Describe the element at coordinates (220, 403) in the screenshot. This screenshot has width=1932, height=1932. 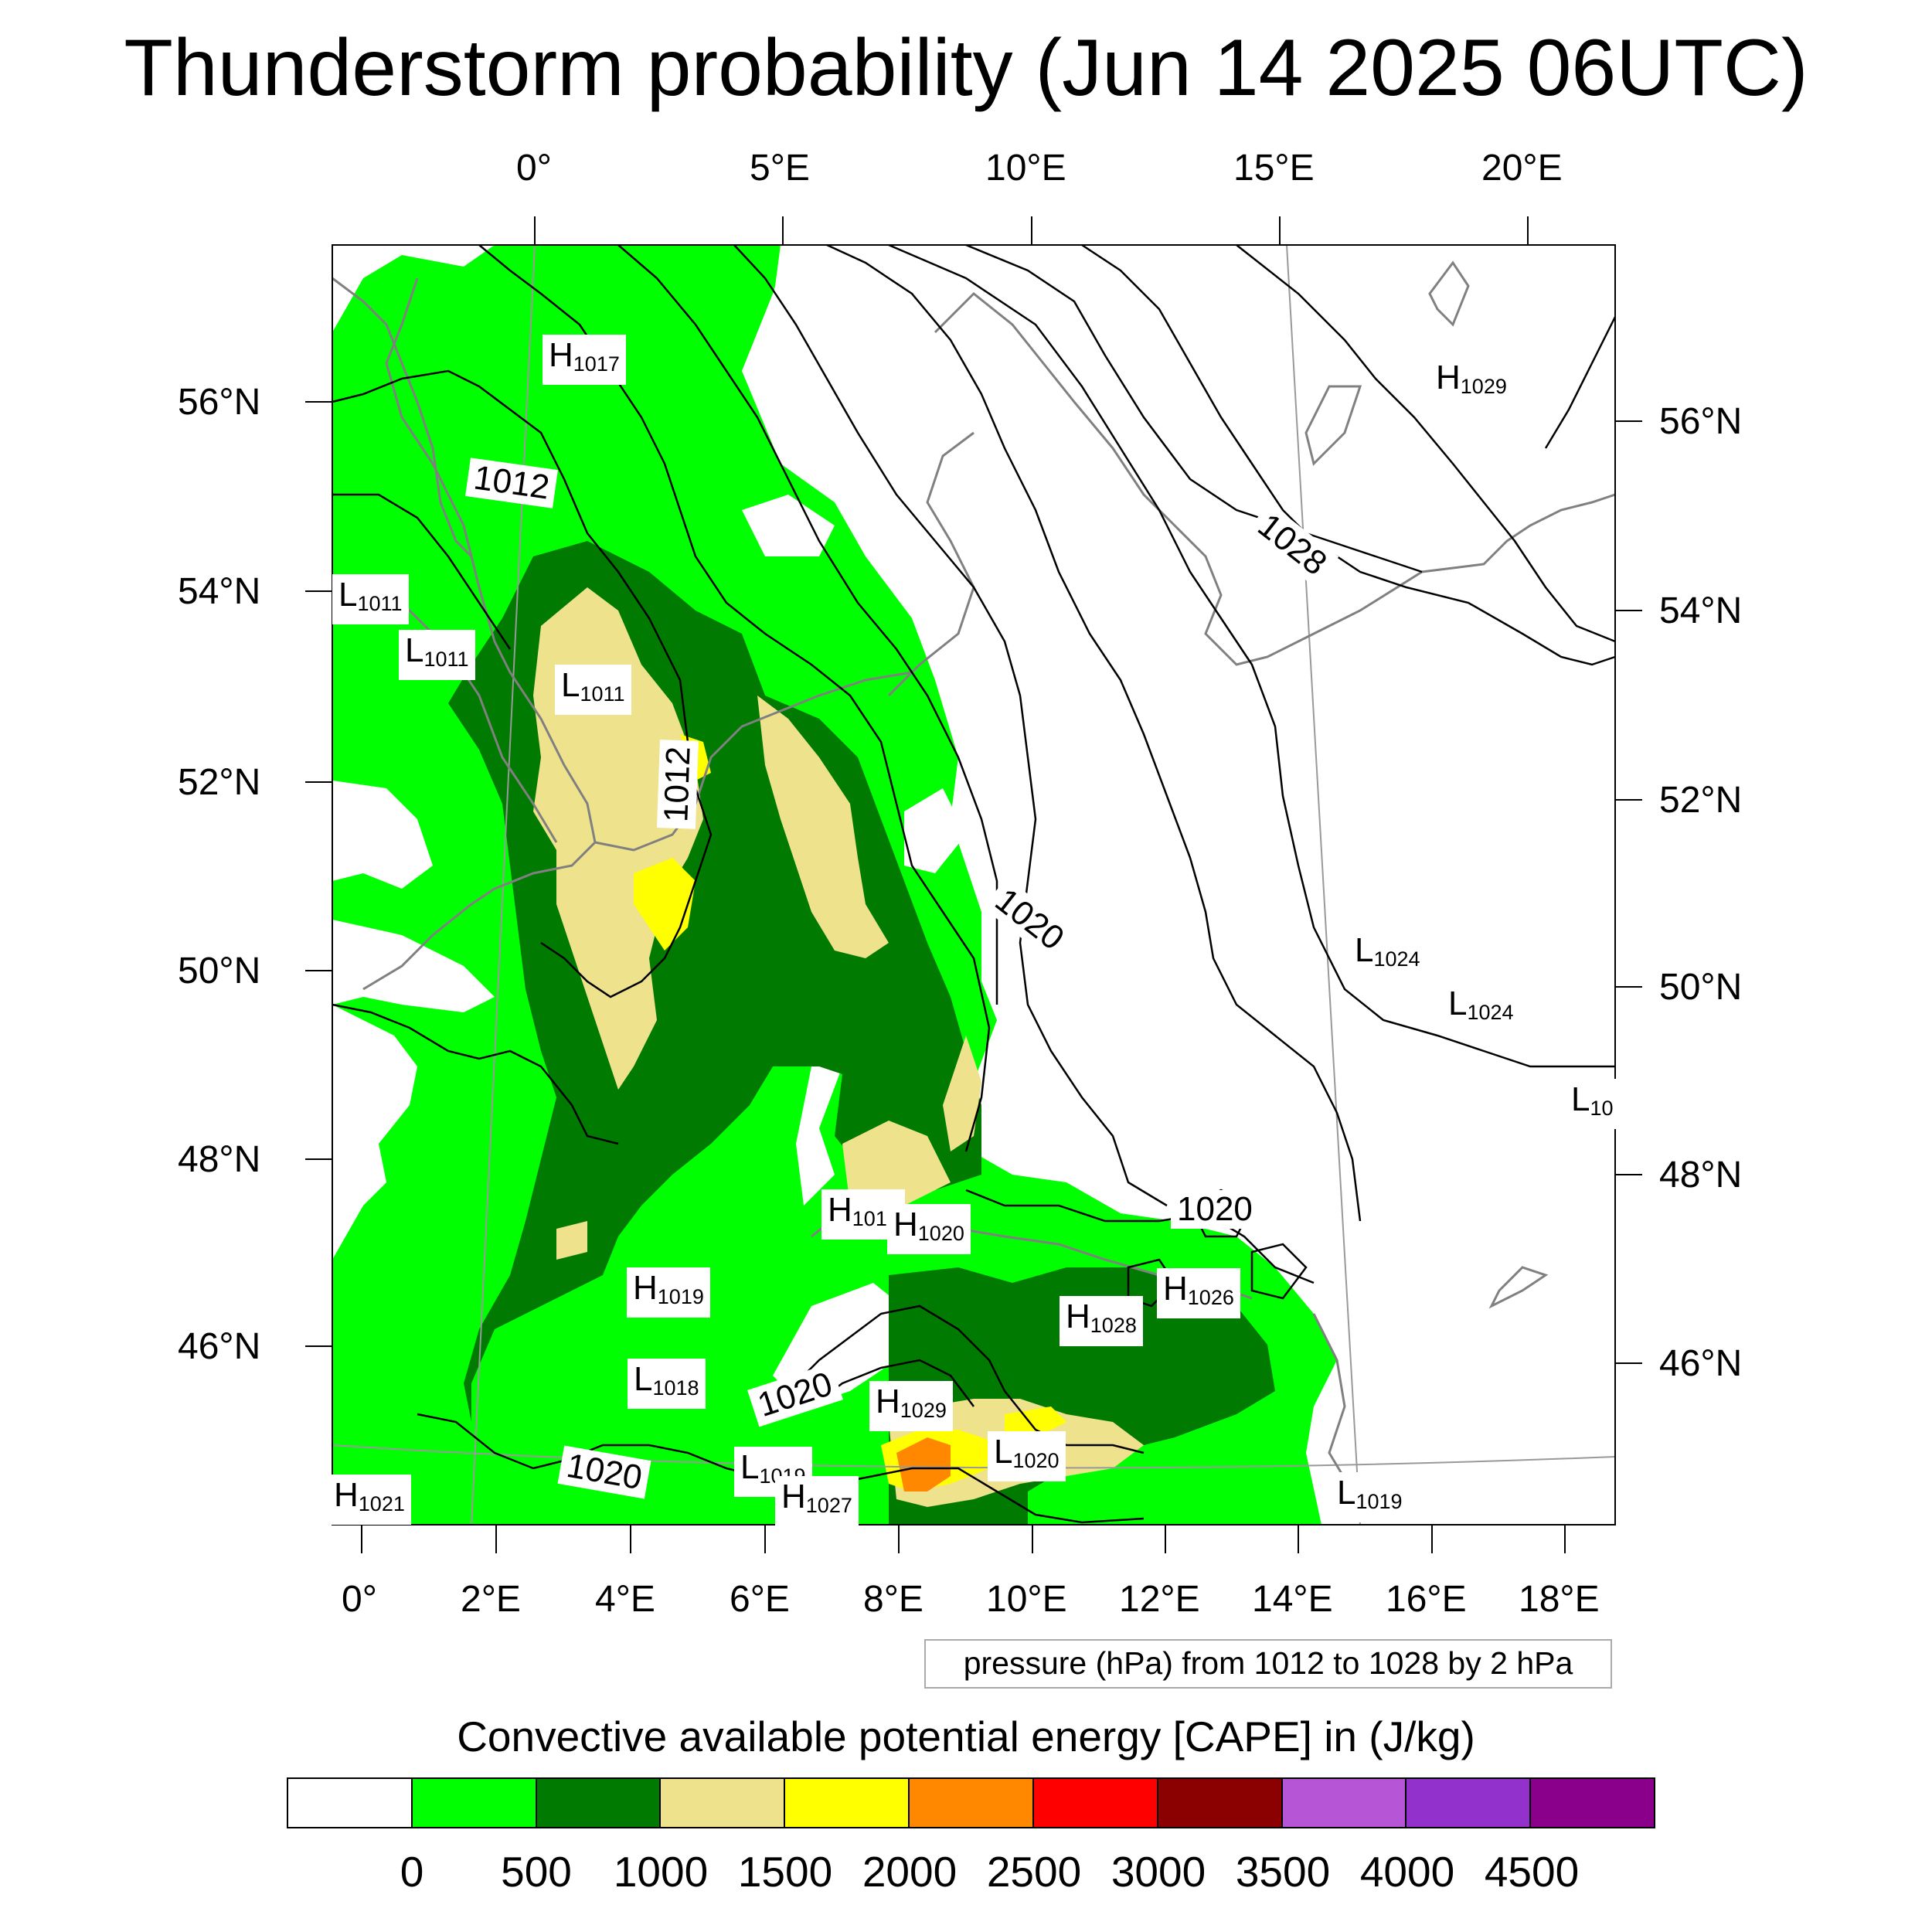
I see `left-lat-label: 56°N` at that location.